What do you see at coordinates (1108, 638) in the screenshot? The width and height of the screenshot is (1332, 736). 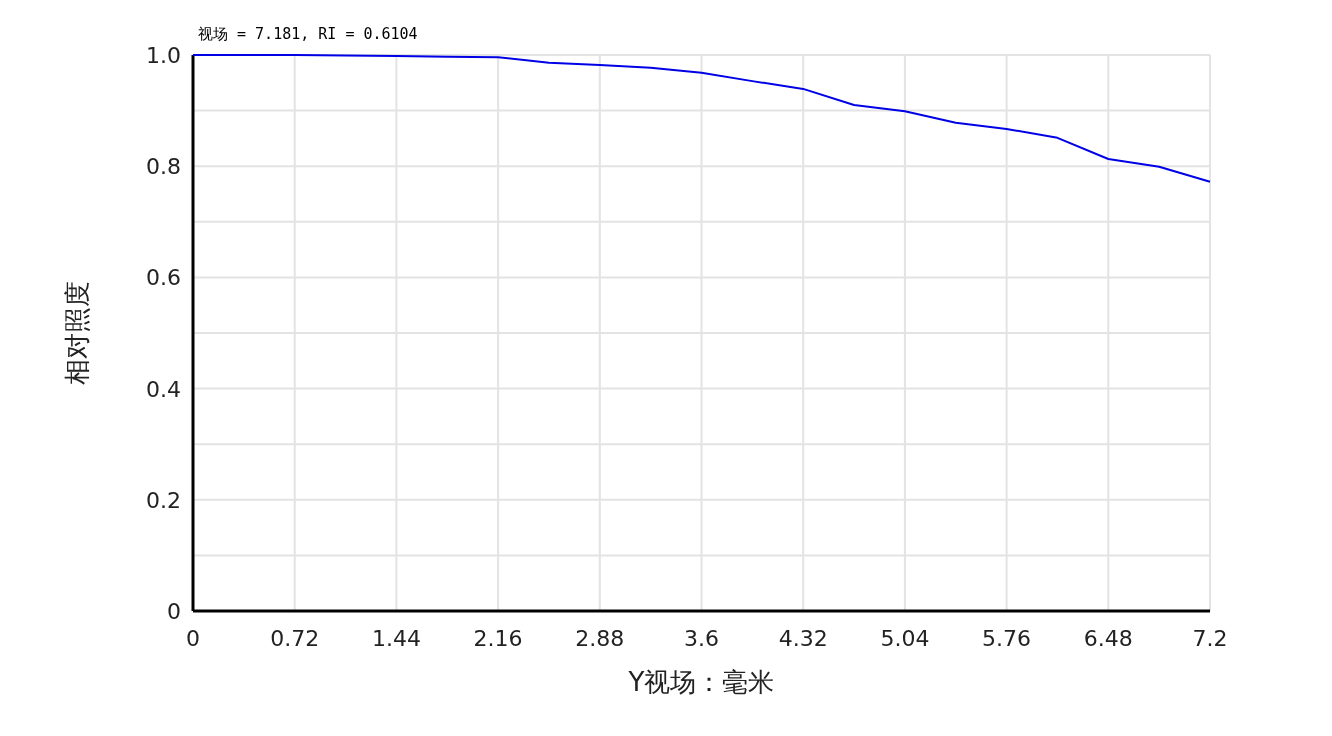 I see `x-tick-label: 6.48` at bounding box center [1108, 638].